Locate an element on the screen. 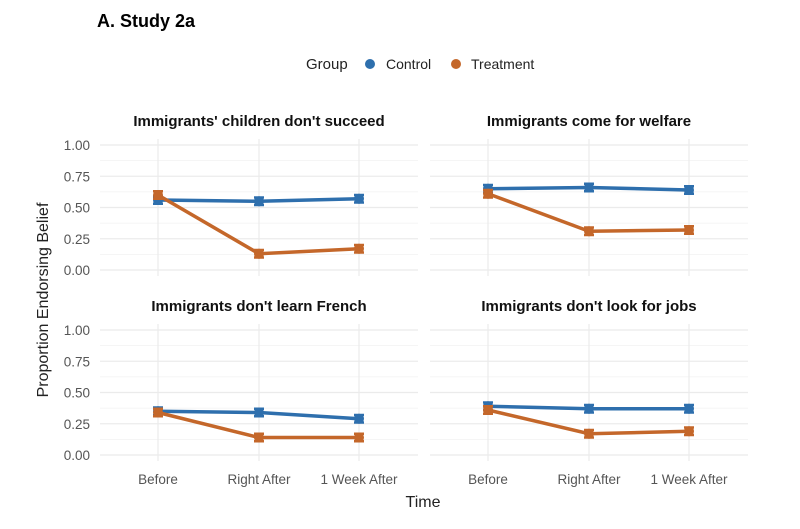 The height and width of the screenshot is (529, 800). legend-label-control: Control is located at coordinates (408, 64).